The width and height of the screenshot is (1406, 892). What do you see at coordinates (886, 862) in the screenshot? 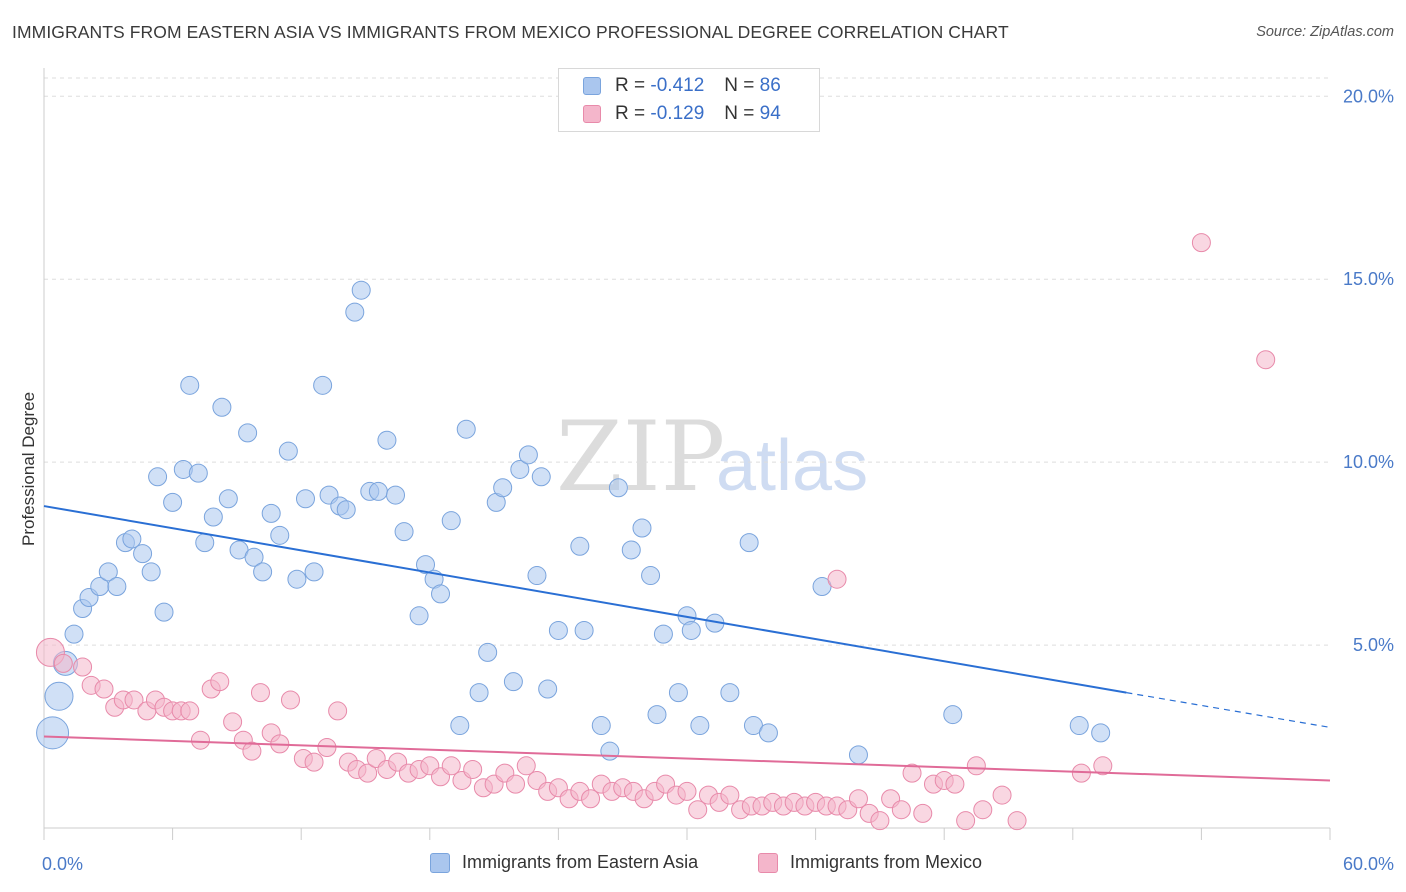
I see `bottom-legend-label: Immigrants from Mexico` at bounding box center [886, 862].